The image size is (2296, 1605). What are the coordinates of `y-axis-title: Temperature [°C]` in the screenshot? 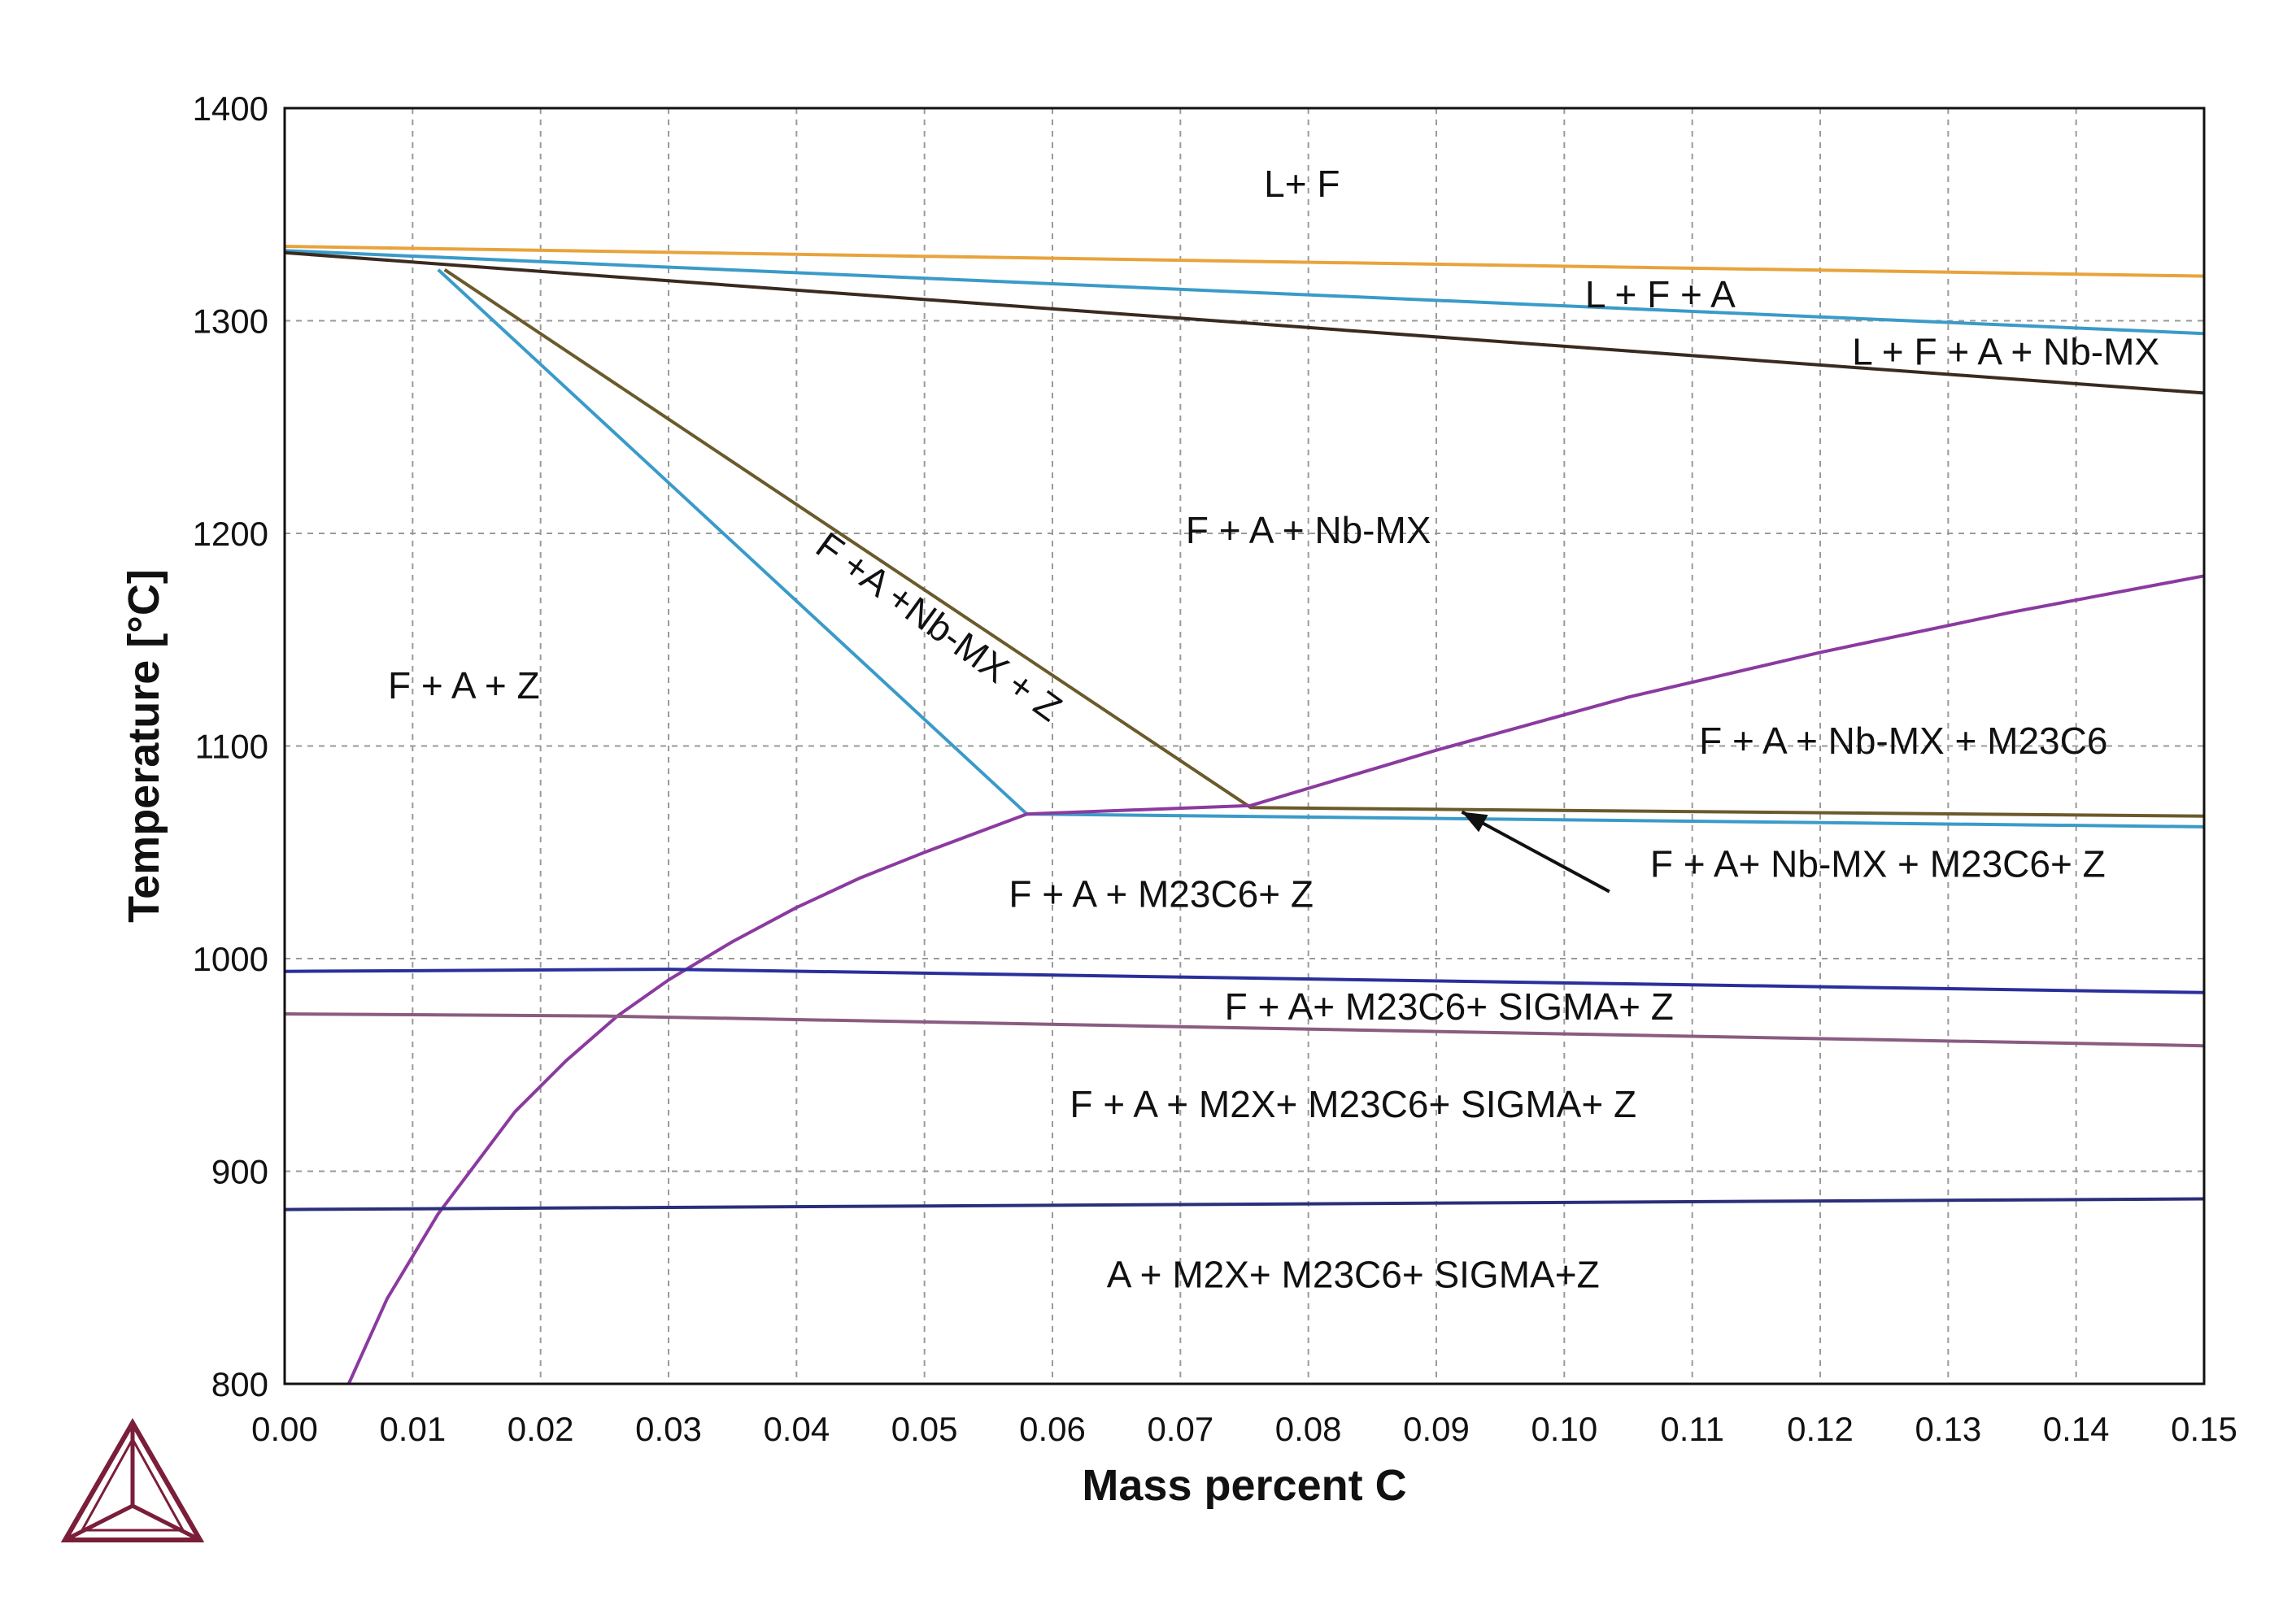 It's located at (144, 746).